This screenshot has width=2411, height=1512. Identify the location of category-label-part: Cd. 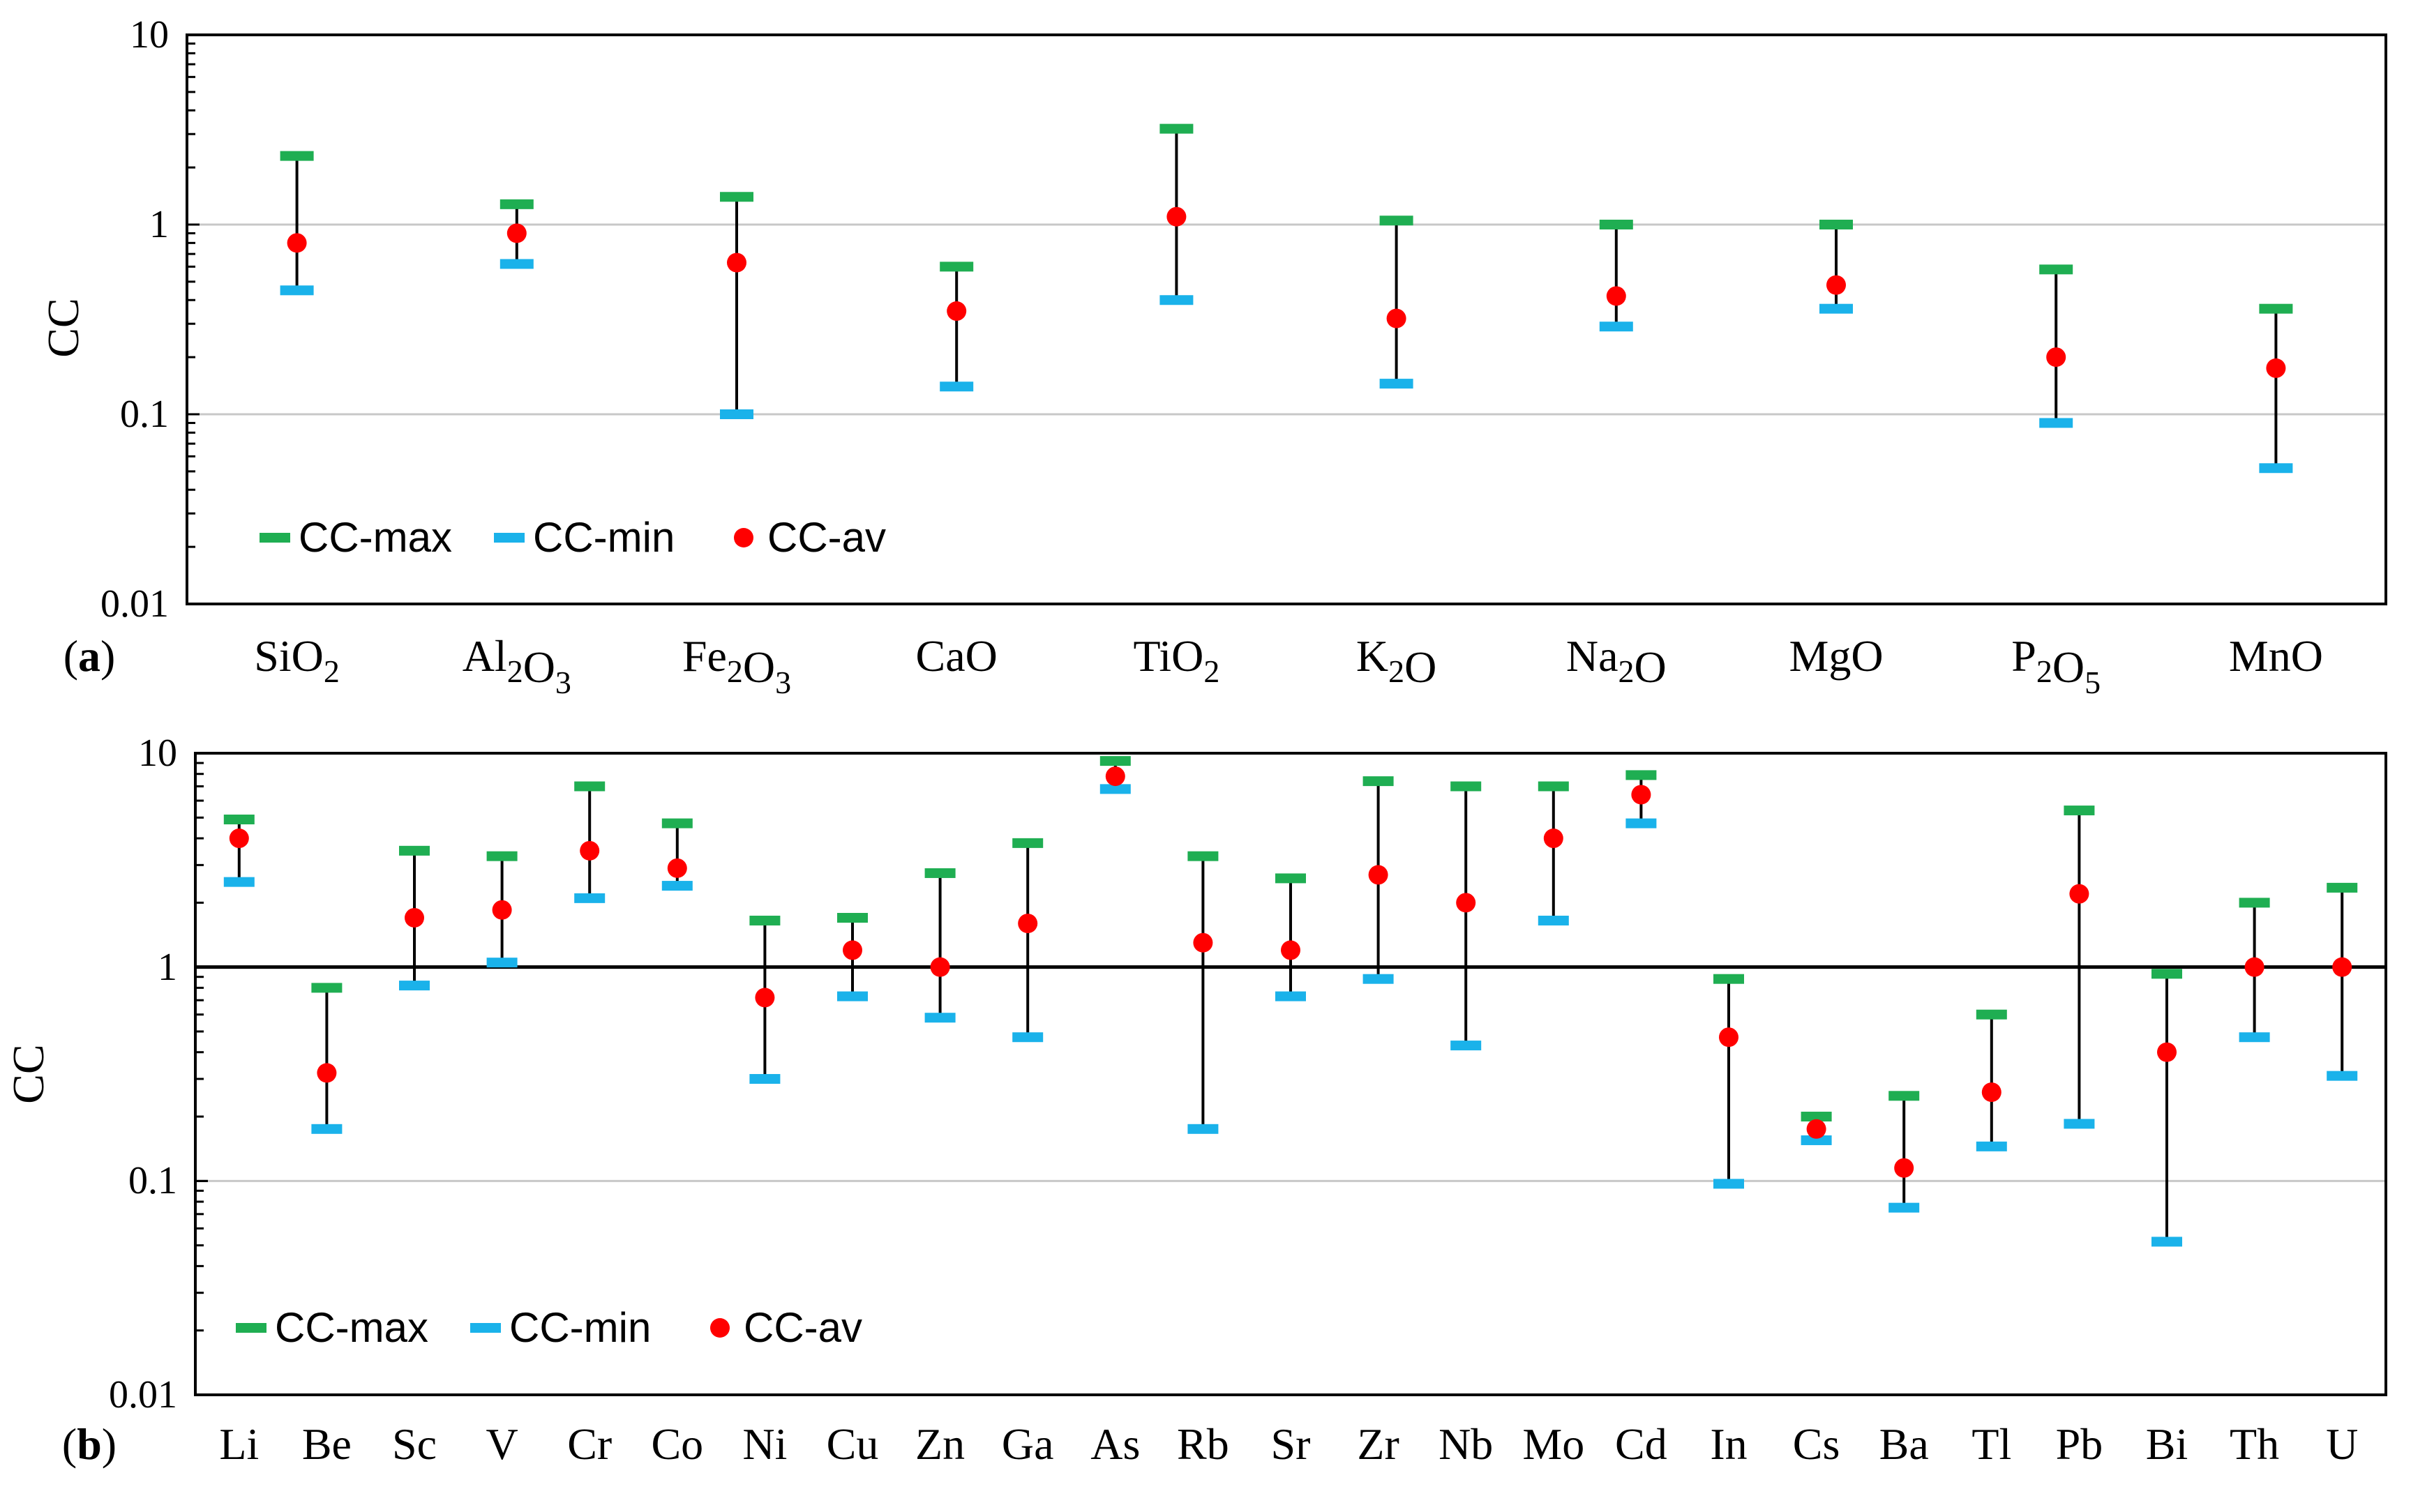
(1641, 1444).